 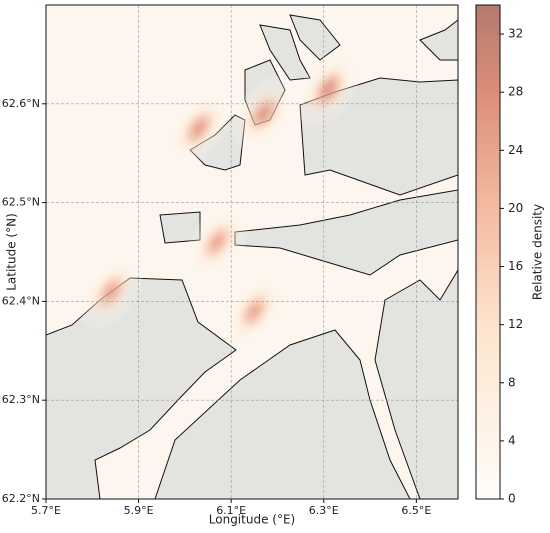 What do you see at coordinates (46, 510) in the screenshot?
I see `x-tick-label: 5.7°E` at bounding box center [46, 510].